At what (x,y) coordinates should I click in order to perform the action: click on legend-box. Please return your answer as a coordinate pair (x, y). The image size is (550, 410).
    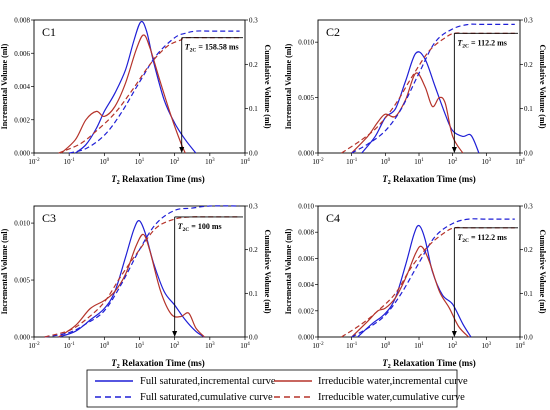
    Looking at the image, I should click on (272, 388).